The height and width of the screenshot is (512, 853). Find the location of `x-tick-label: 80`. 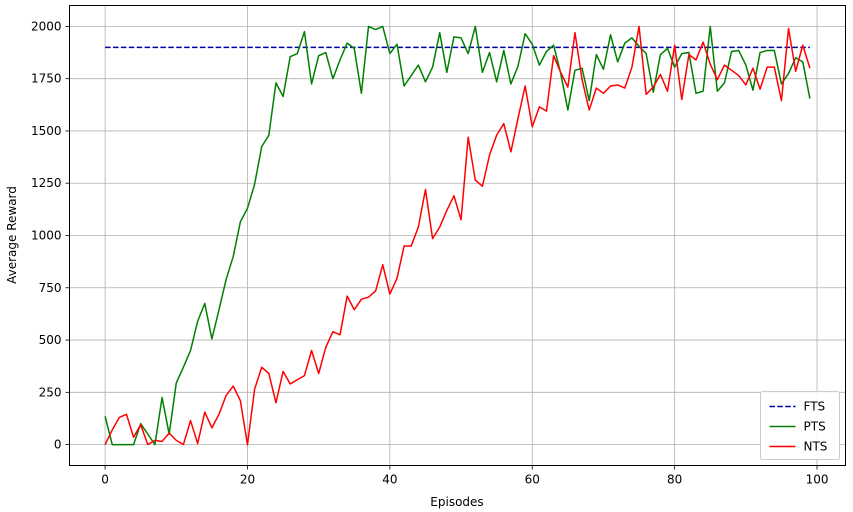

x-tick-label: 80 is located at coordinates (674, 480).